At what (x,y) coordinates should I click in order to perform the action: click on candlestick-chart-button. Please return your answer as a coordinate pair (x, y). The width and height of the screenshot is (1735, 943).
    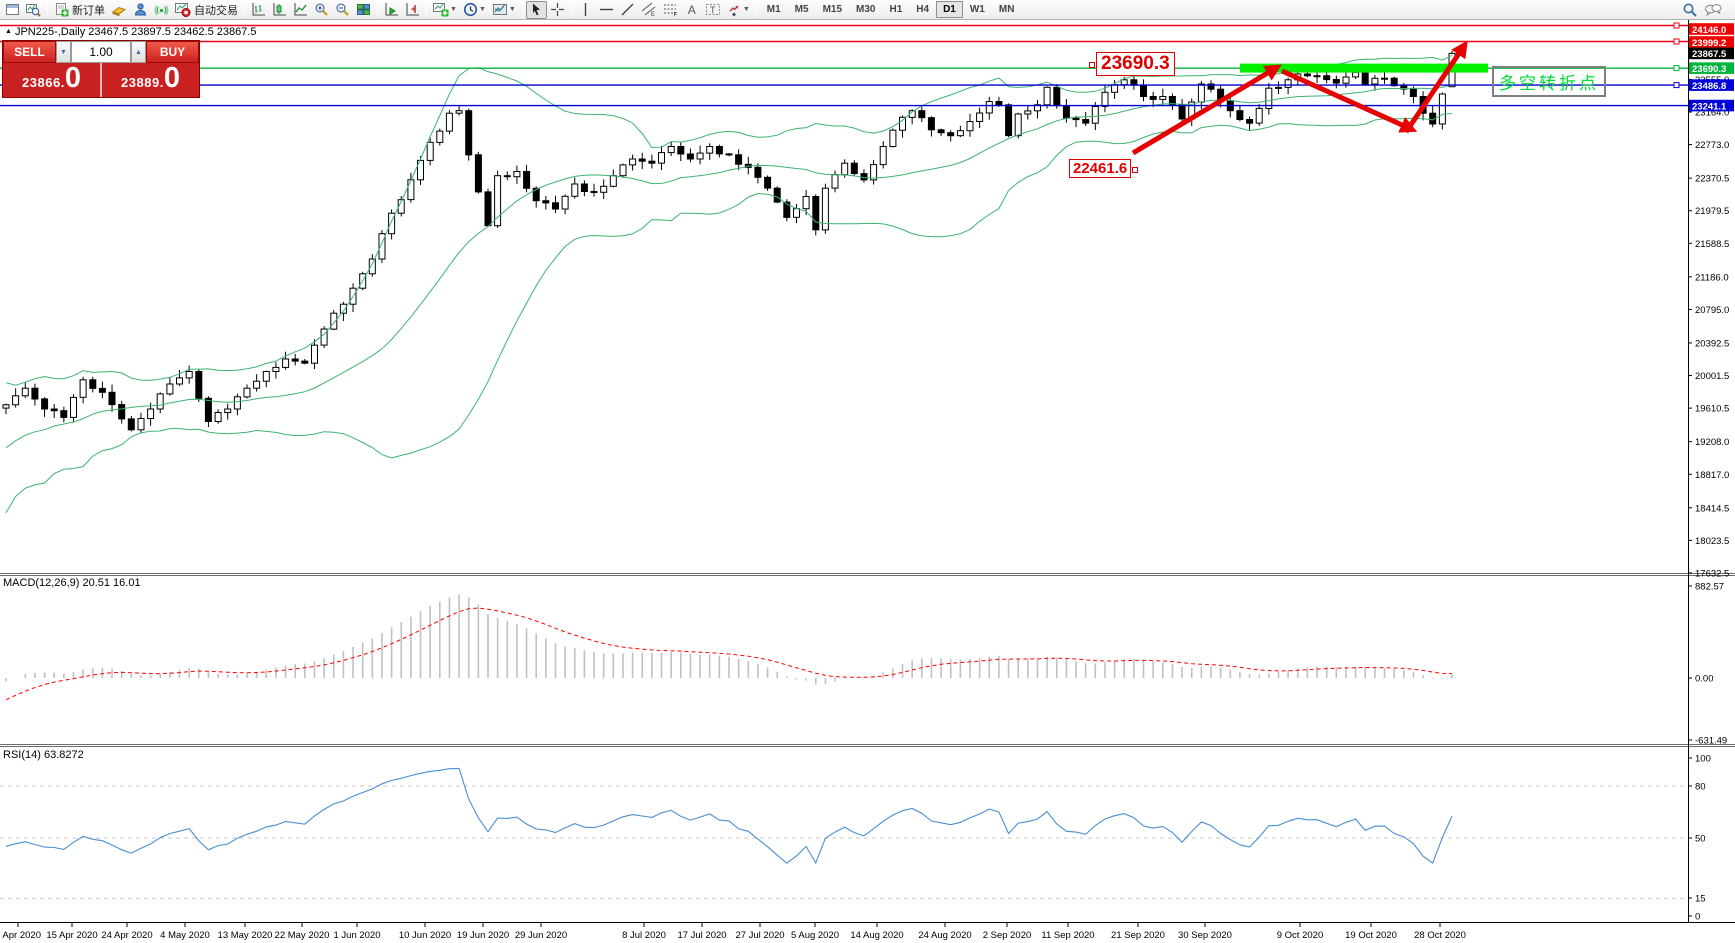
    Looking at the image, I should click on (279, 10).